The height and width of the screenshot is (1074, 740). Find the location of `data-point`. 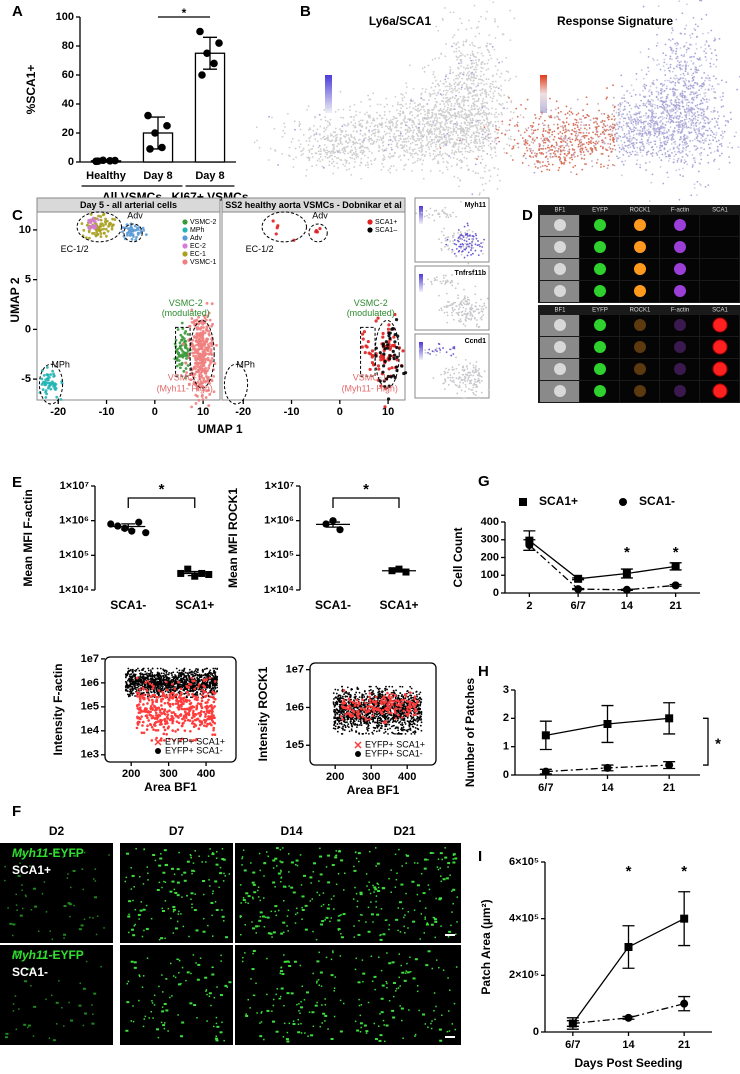

data-point is located at coordinates (608, 724).